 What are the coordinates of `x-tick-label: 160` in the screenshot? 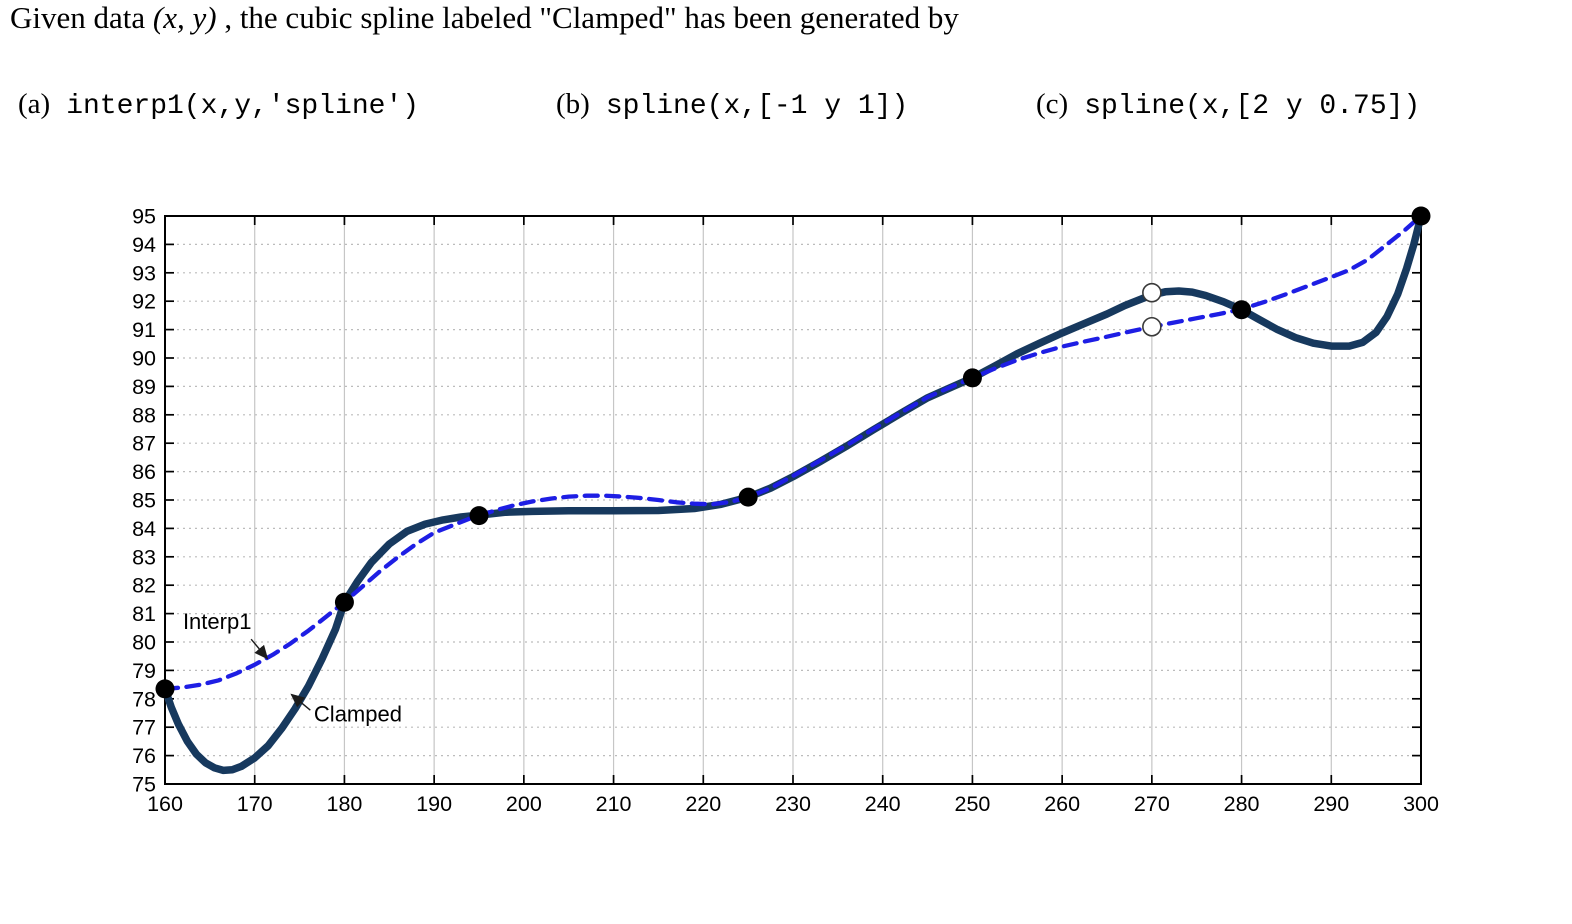 It's located at (165, 804).